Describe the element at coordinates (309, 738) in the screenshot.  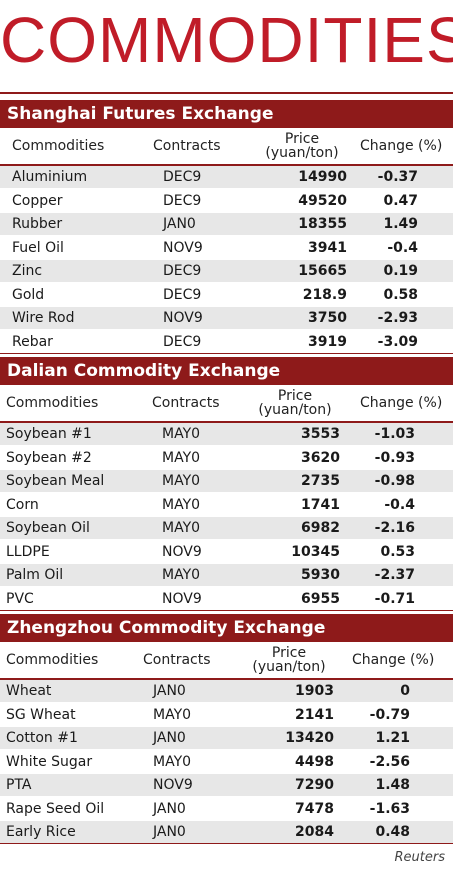
I see `price-value: 13420` at that location.